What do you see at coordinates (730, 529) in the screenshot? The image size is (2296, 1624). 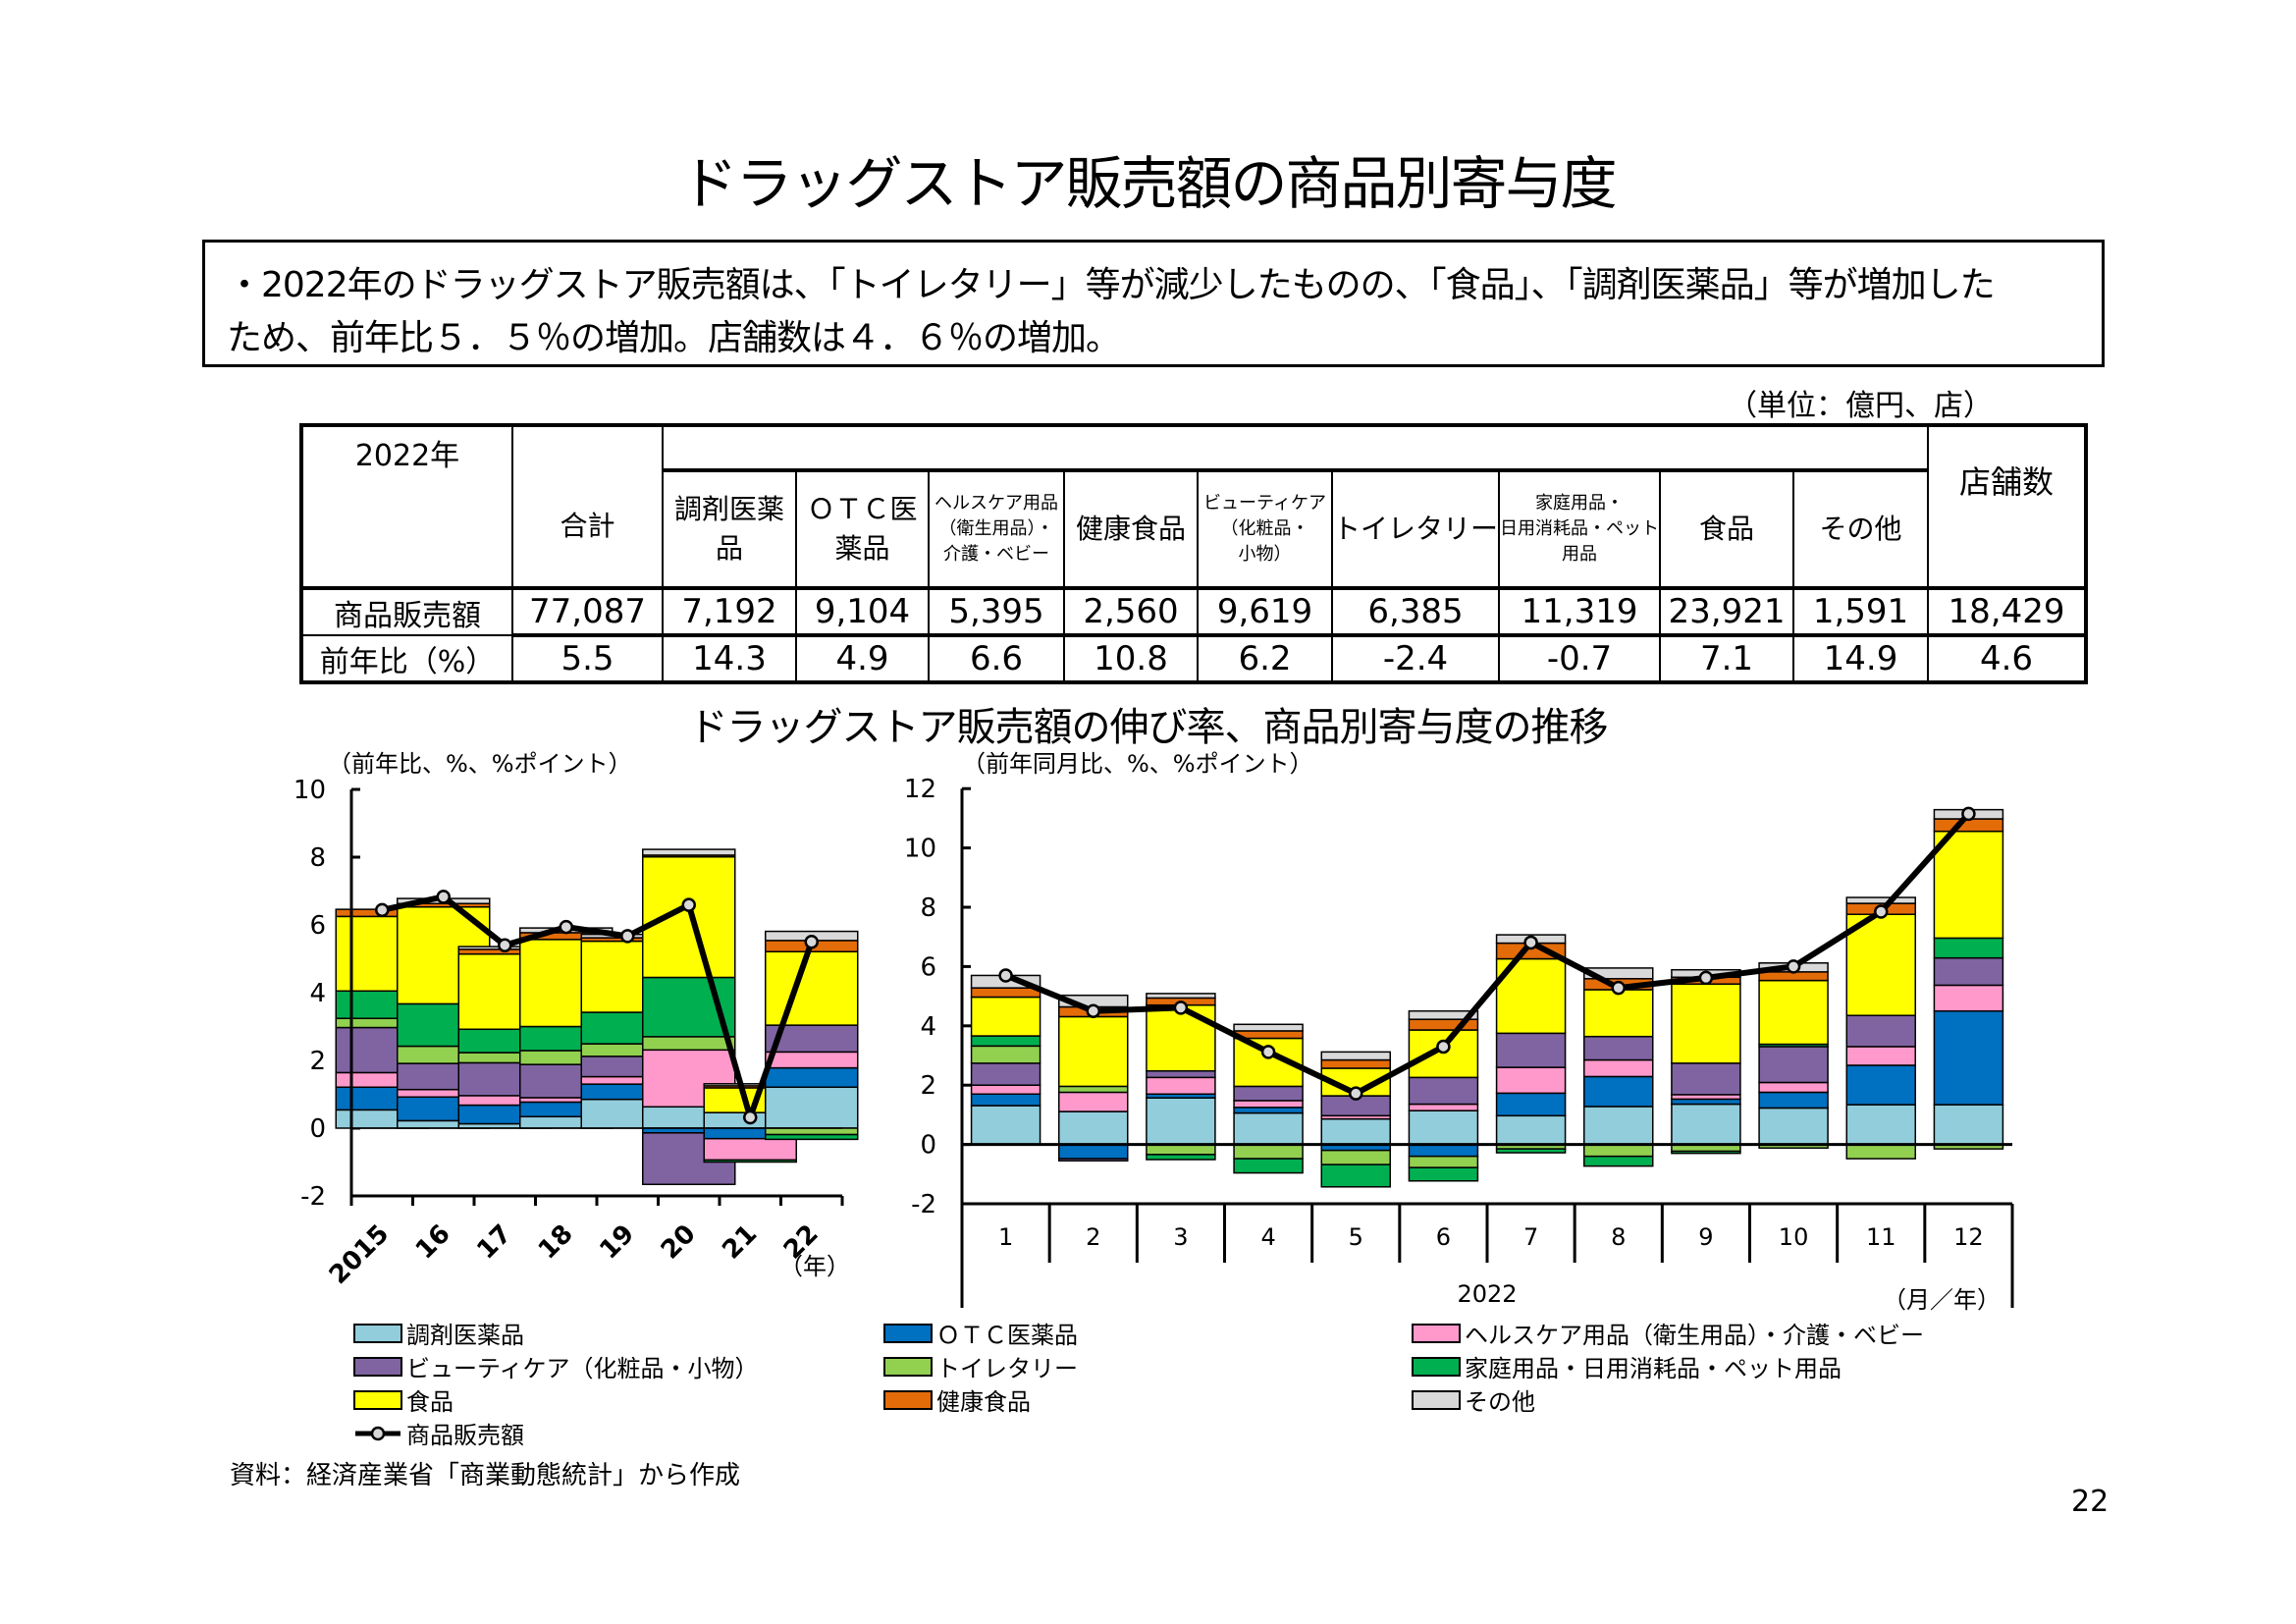 I see `table-col-header: 調剤医薬品` at bounding box center [730, 529].